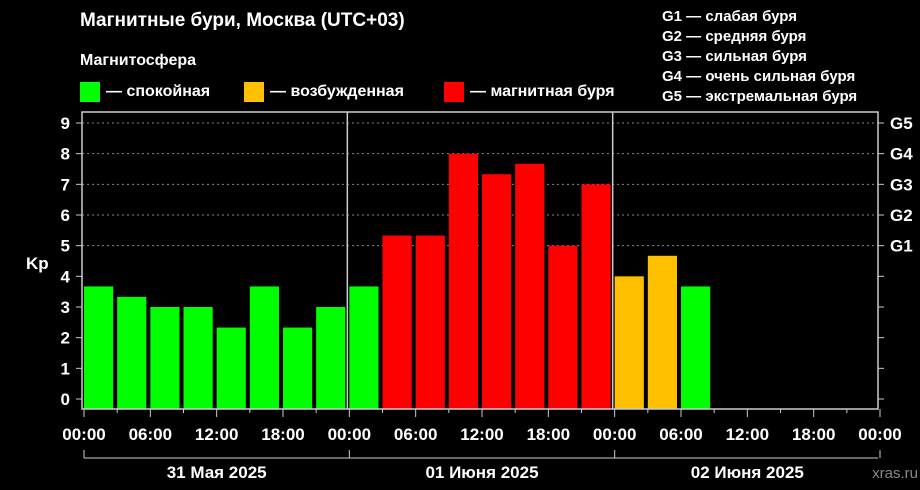  I want to click on y-axis-label: Kp, so click(37, 263).